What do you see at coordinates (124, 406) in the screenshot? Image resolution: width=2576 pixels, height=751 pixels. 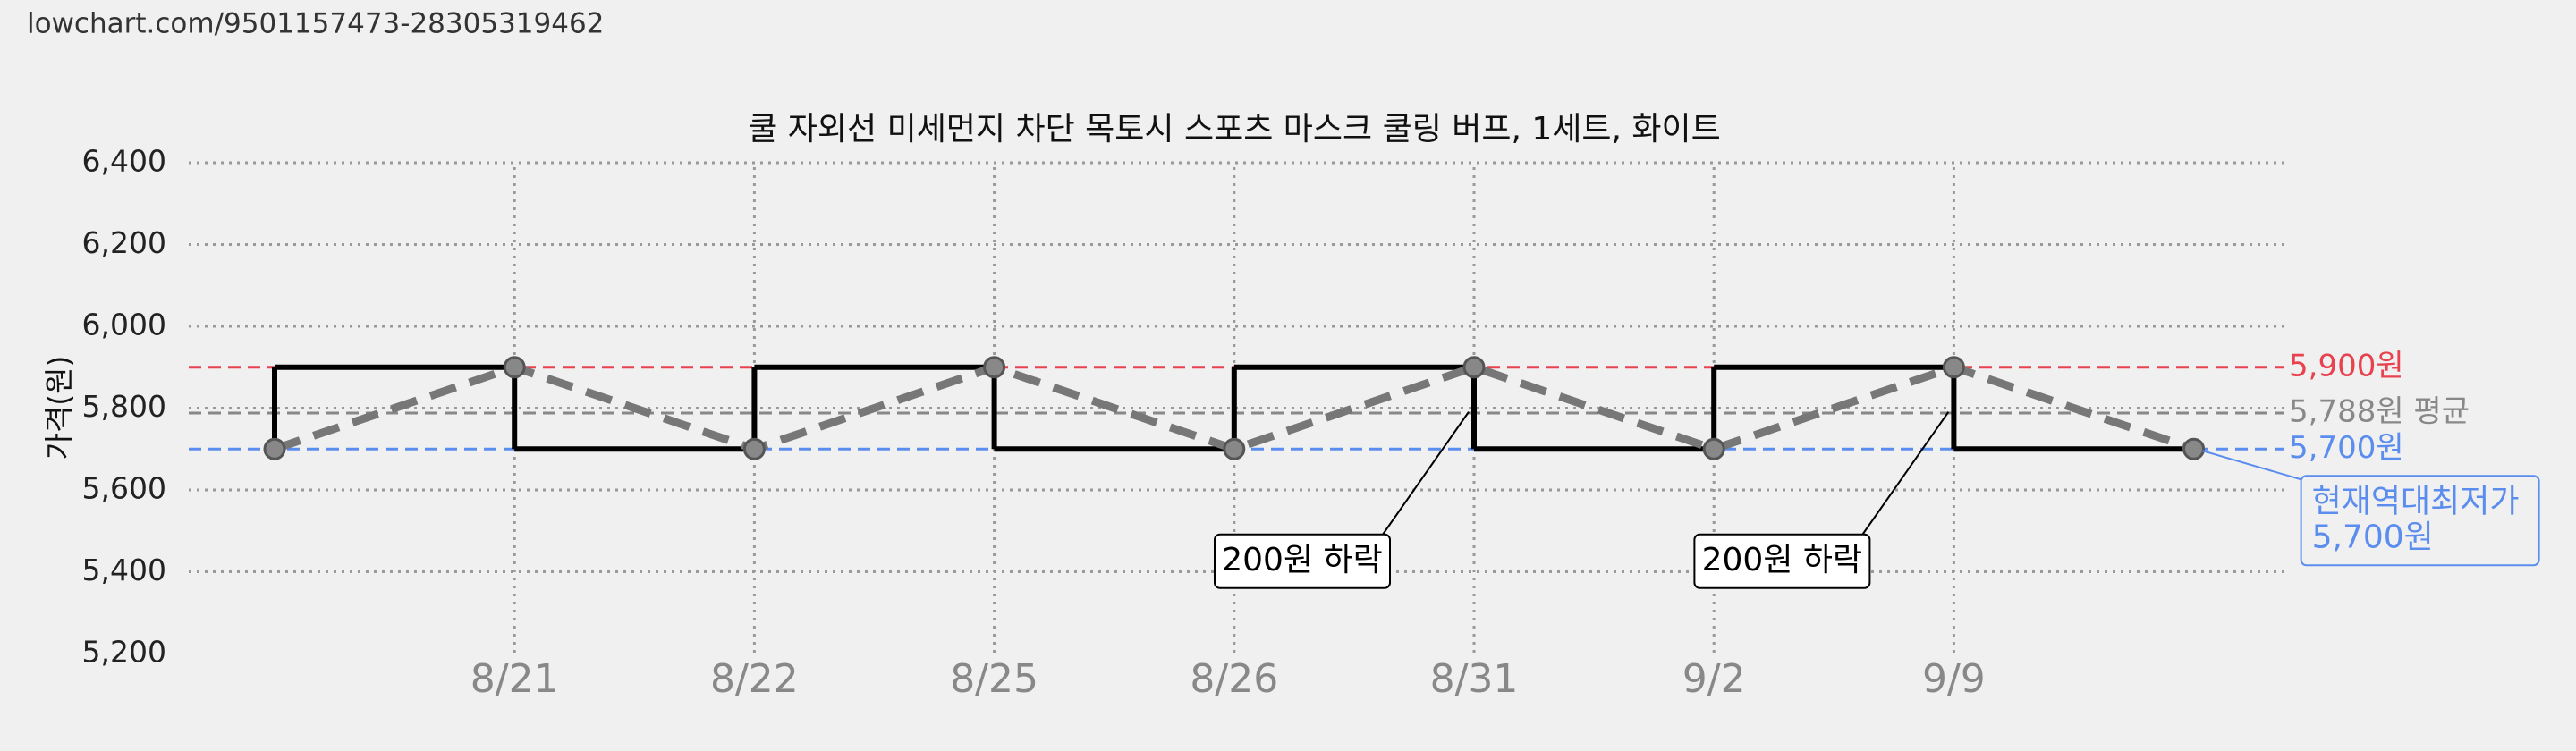 I see `y-tick-label: 5,800` at bounding box center [124, 406].